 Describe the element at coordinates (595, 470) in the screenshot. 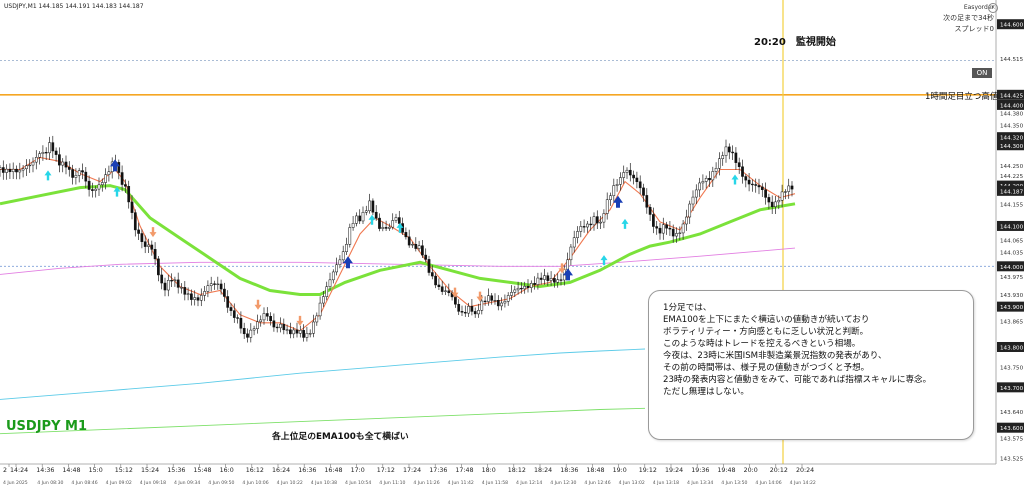

I see `time-axis-label: 18:48` at that location.